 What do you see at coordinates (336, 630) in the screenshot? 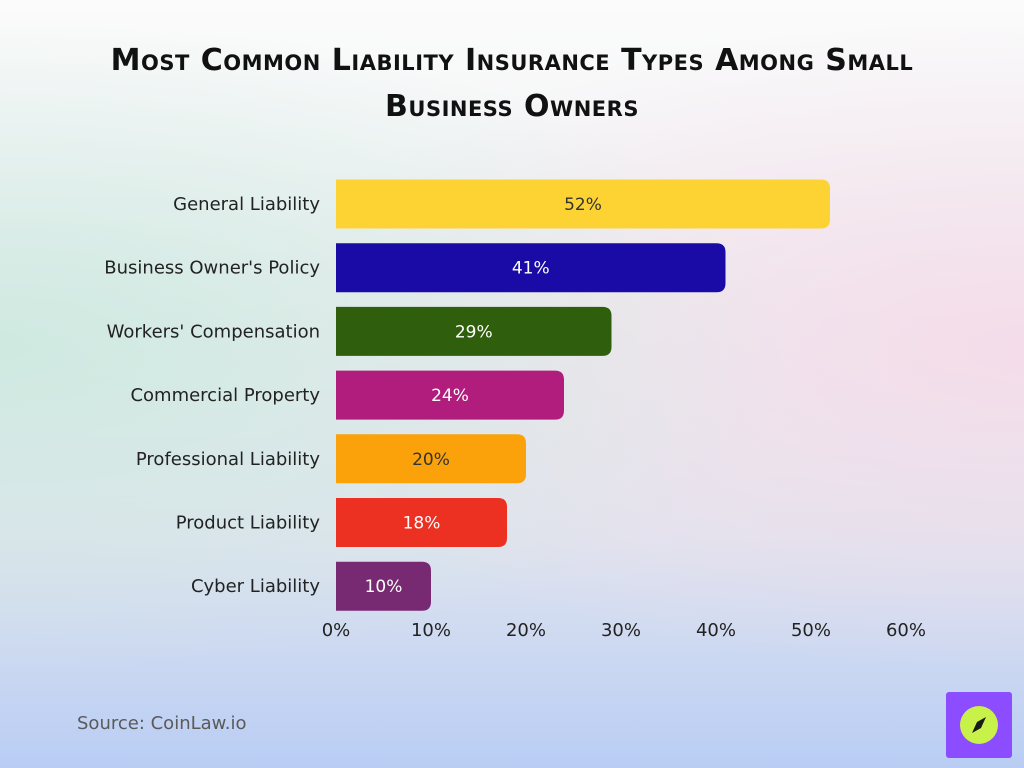
I see `x-tick-label: 0%` at bounding box center [336, 630].